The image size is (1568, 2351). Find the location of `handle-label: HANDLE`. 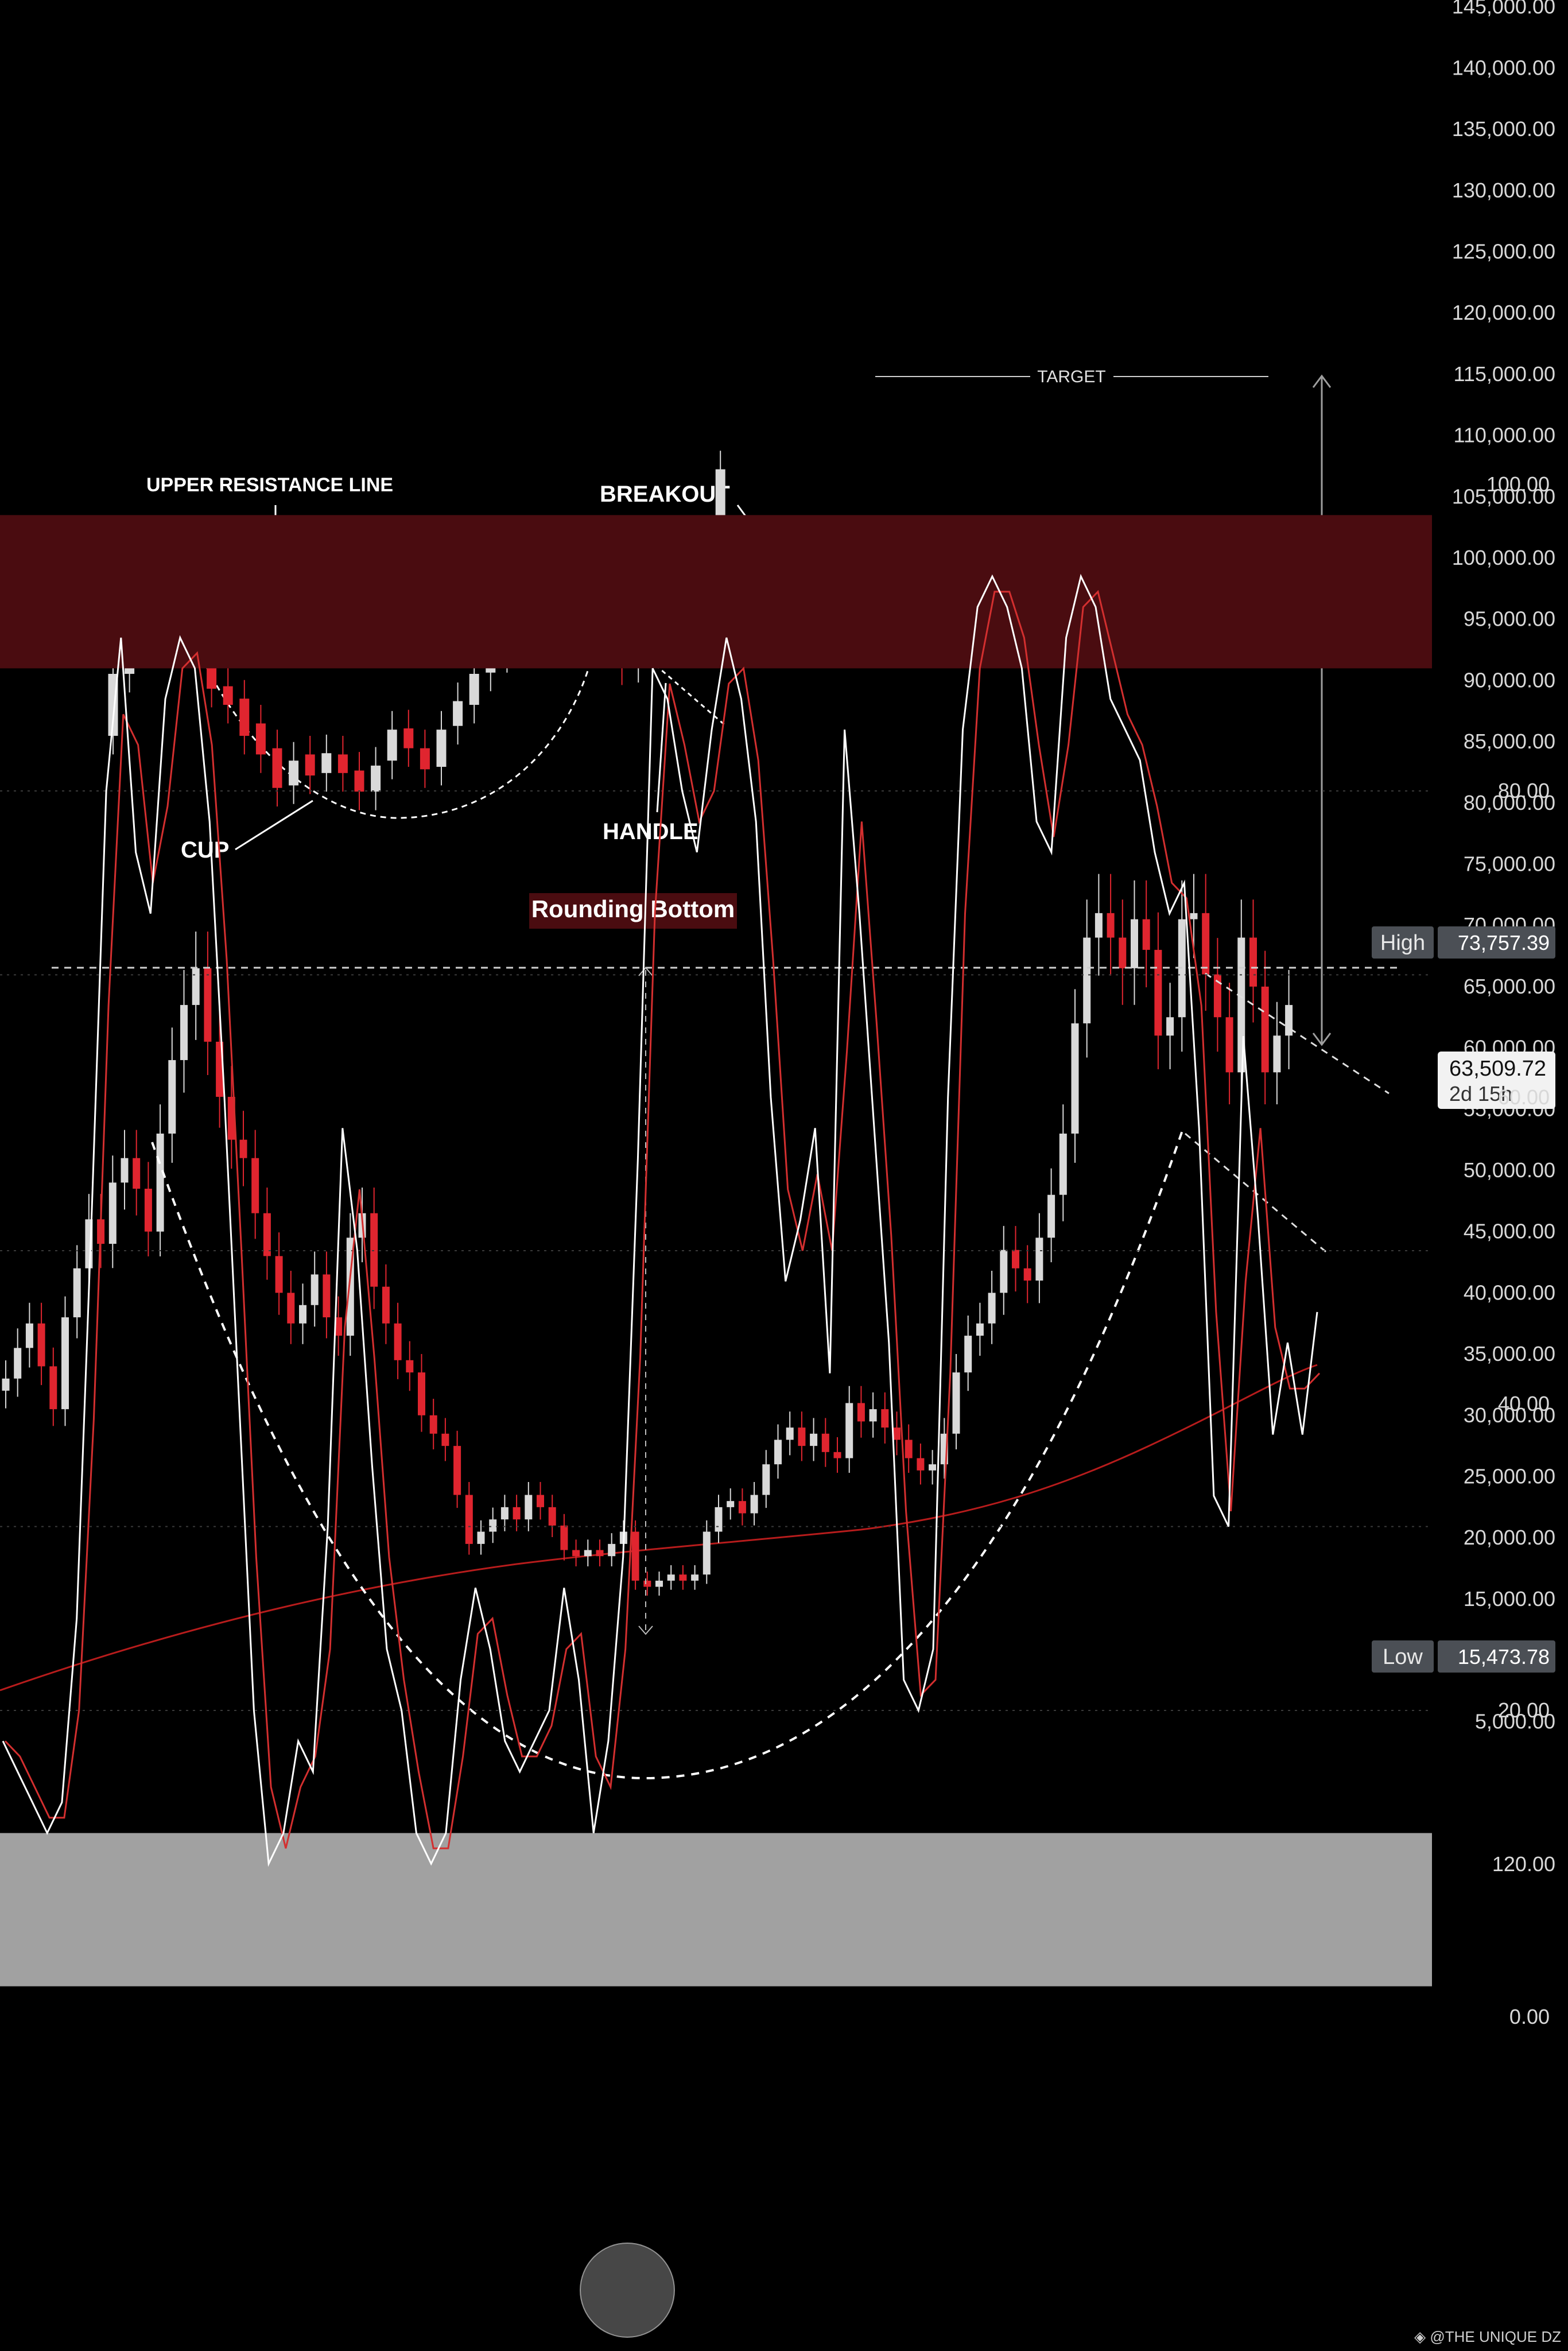

handle-label: HANDLE is located at coordinates (650, 831).